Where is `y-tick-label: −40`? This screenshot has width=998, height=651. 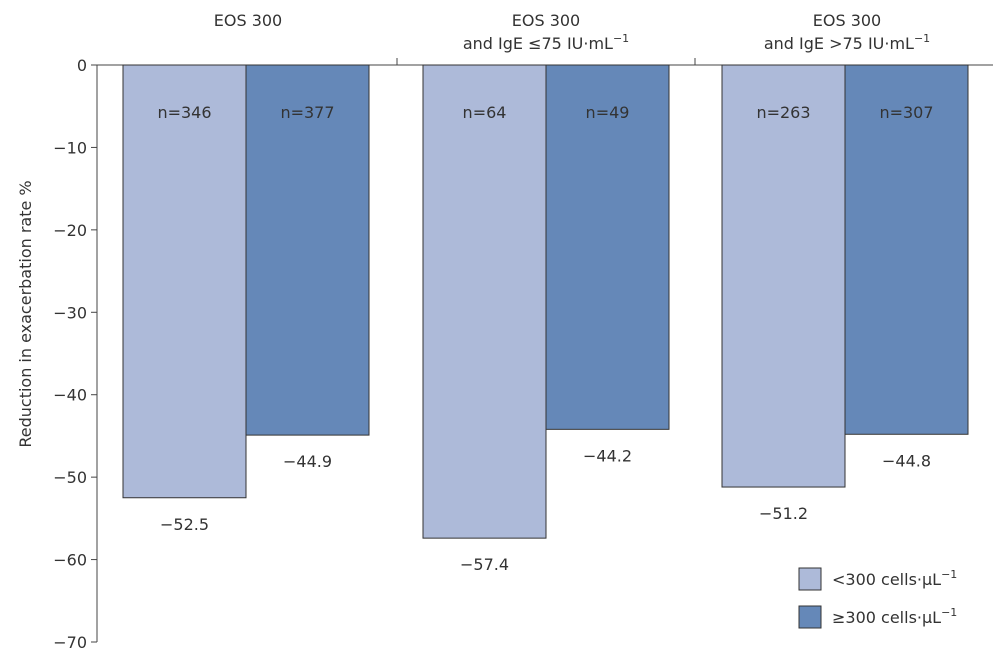 y-tick-label: −40 is located at coordinates (70, 395).